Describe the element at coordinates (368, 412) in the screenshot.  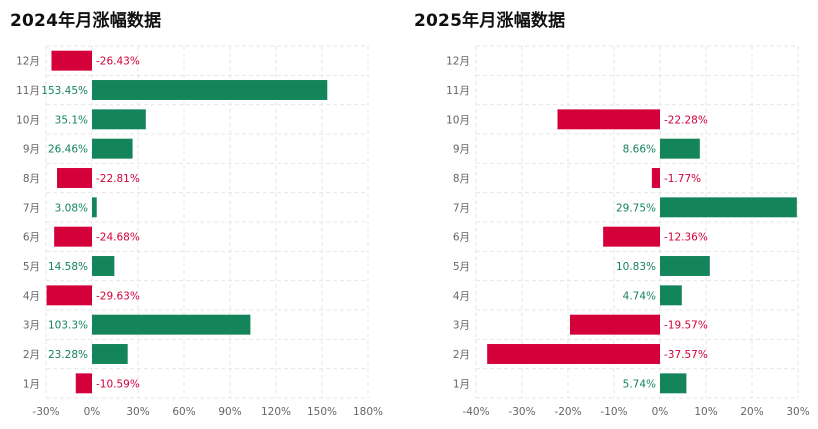
I see `x-tick-label: 180%` at that location.